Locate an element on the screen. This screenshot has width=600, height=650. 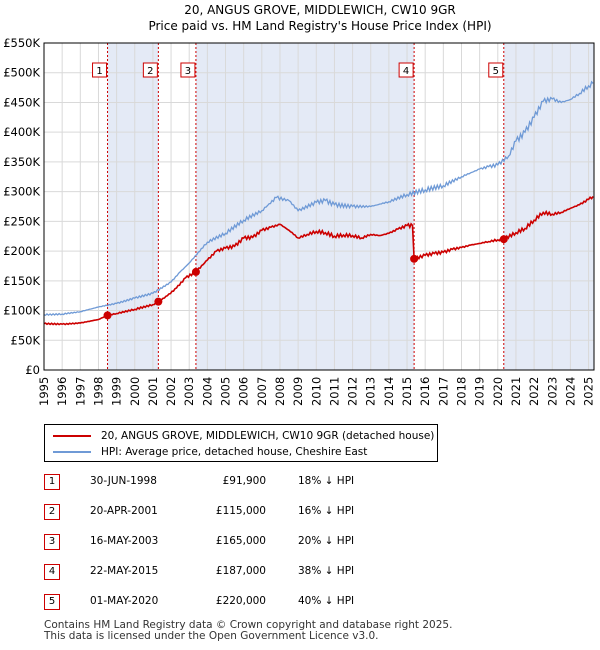
y-tick-label: £150K is located at coordinates (21, 281).